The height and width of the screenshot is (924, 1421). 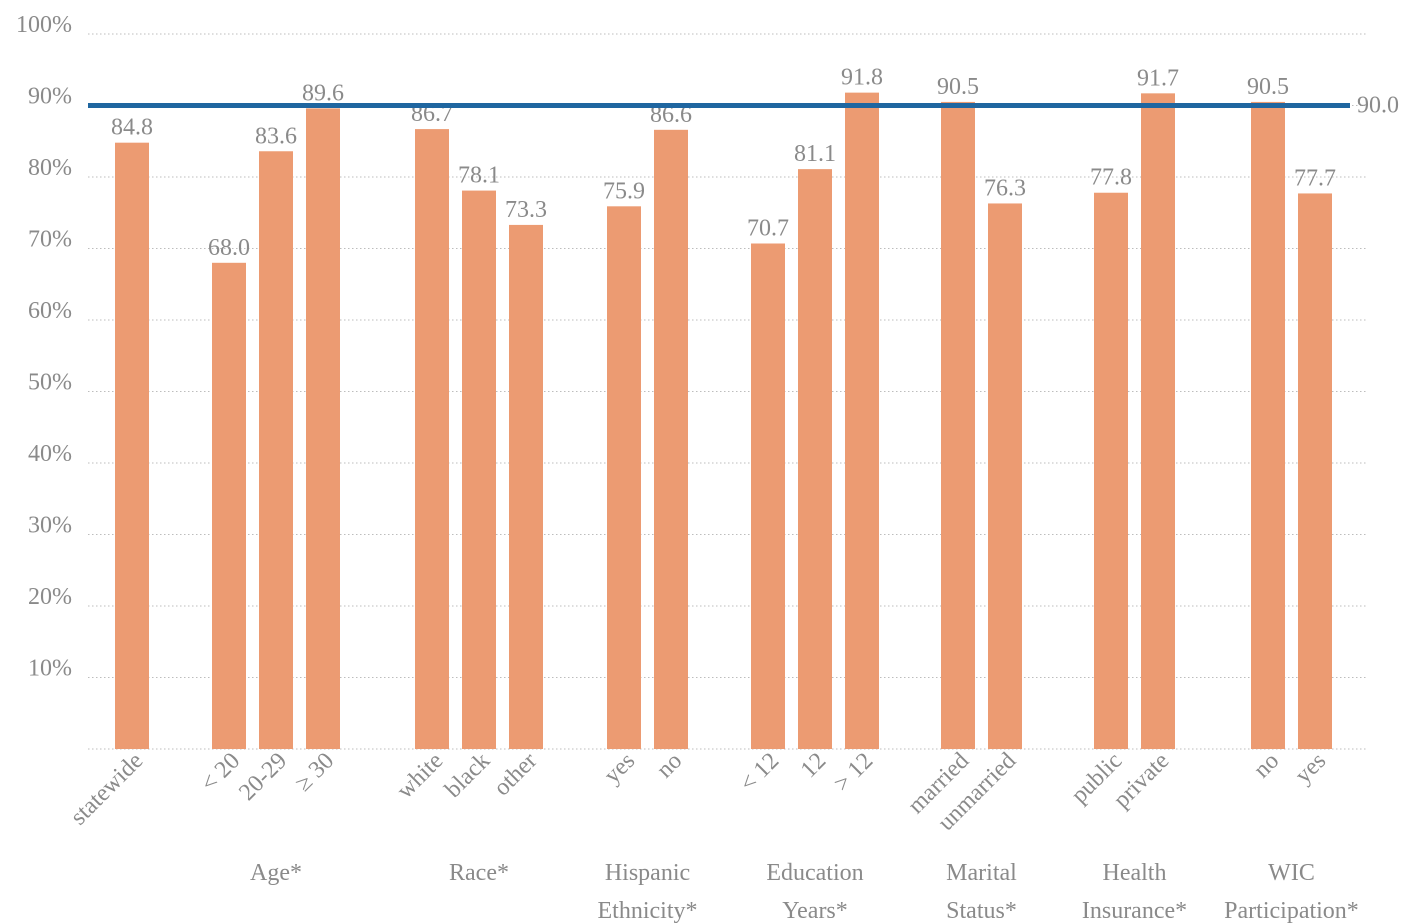 I want to click on y-tick-label: 10%, so click(x=50, y=669).